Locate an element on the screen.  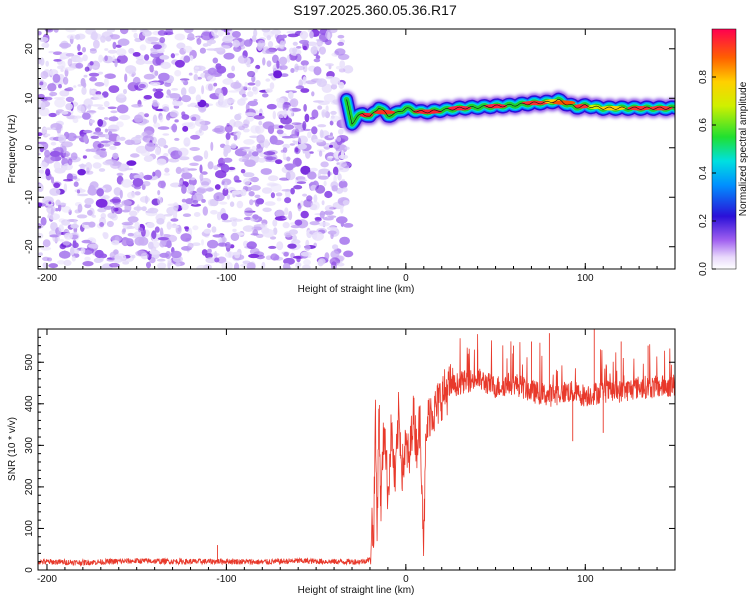
snr-xtick-label: -200 is located at coordinates (47, 579).